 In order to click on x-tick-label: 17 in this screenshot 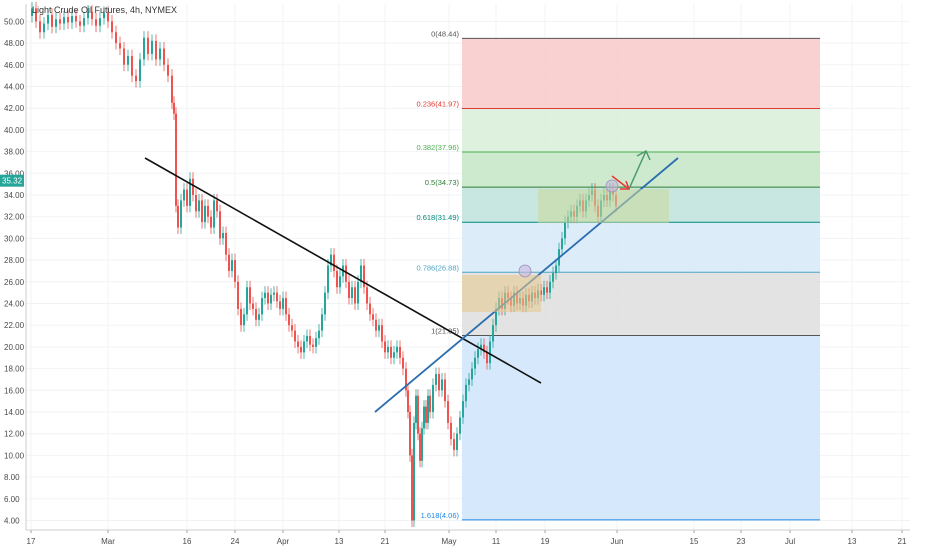, I will do `click(31, 541)`.